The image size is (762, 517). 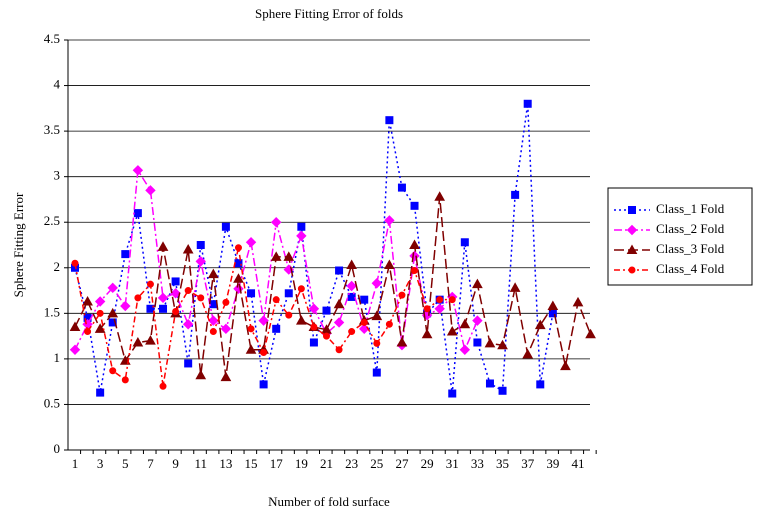 What do you see at coordinates (326, 463) in the screenshot?
I see `x-tick-label: 21` at bounding box center [326, 463].